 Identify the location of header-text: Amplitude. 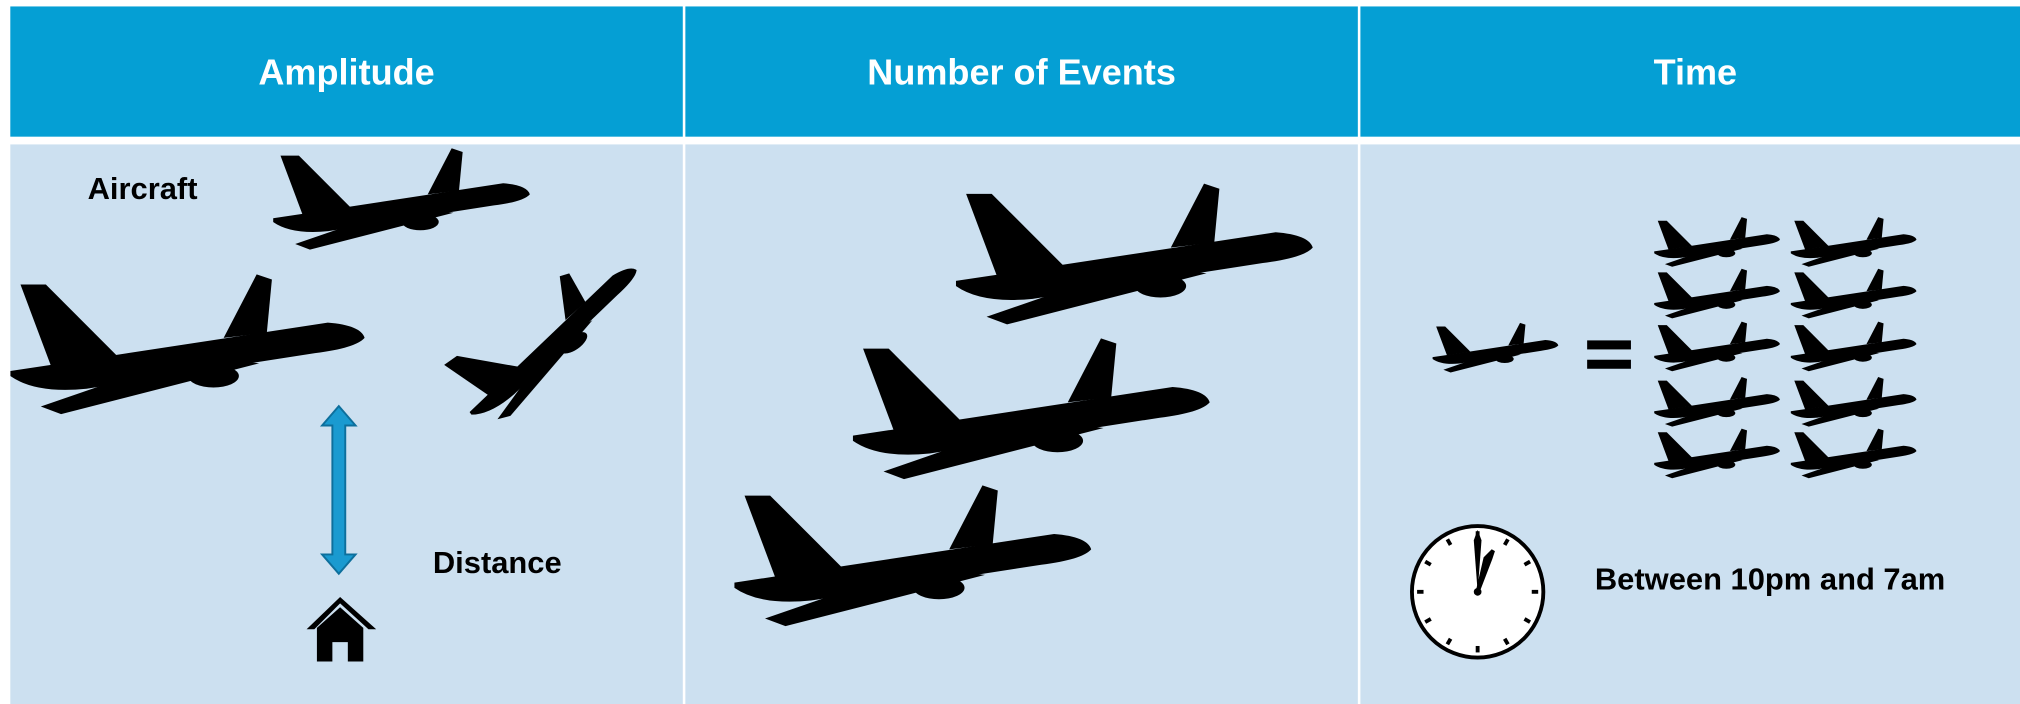
(346, 71).